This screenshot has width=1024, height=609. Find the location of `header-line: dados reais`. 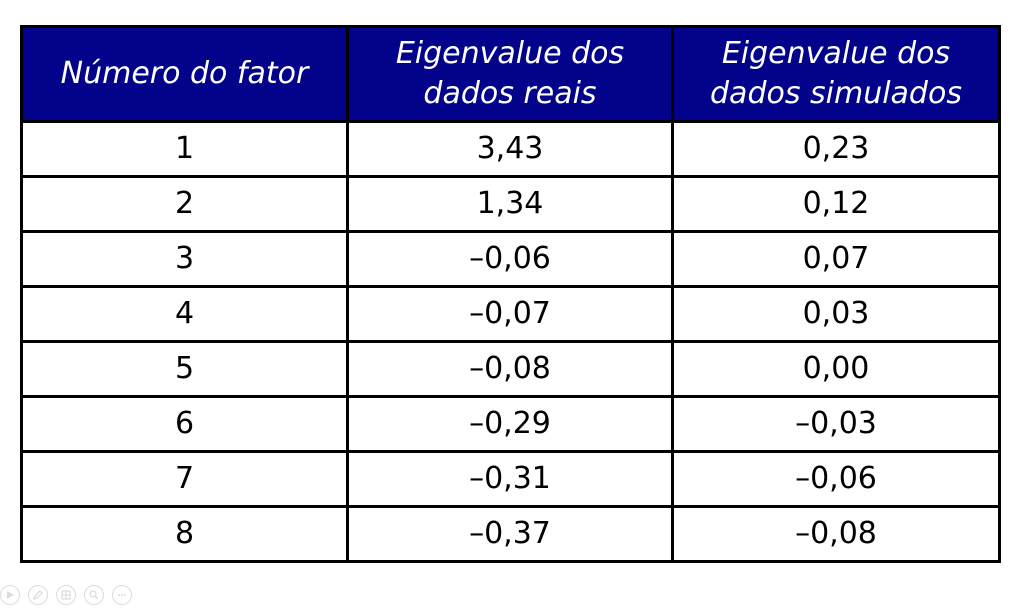

header-line: dados reais is located at coordinates (510, 93).